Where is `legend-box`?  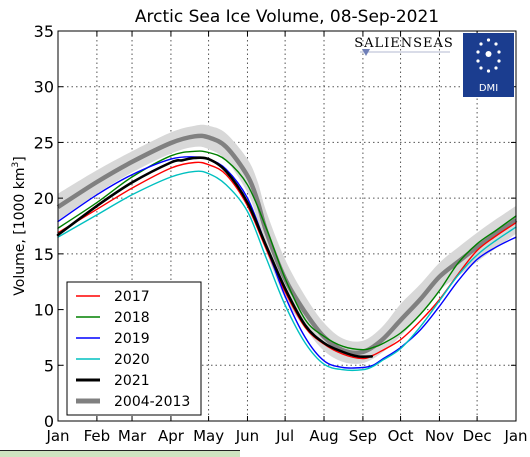 legend-box is located at coordinates (134, 348).